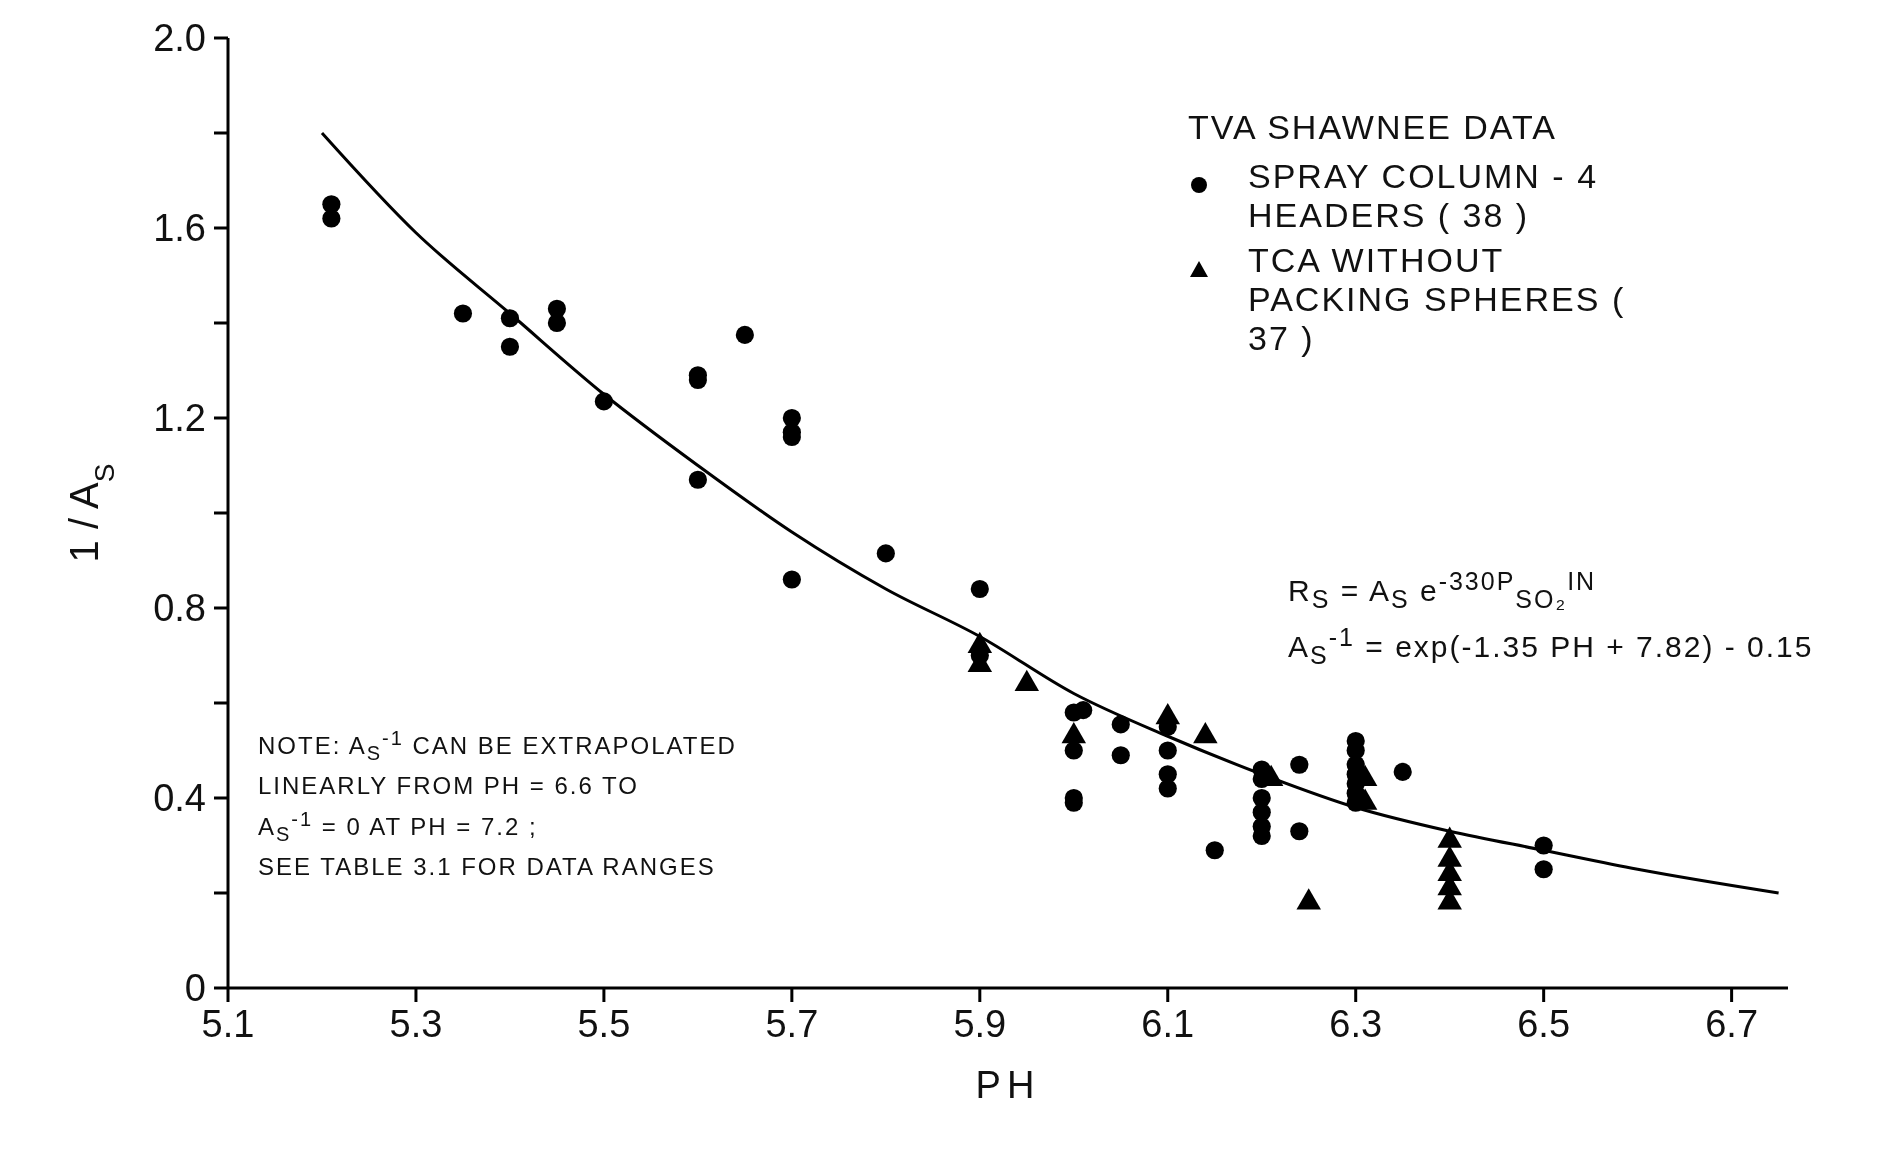 The image size is (1882, 1153). Describe the element at coordinates (179, 608) in the screenshot. I see `y-tick-label: 0.8` at that location.